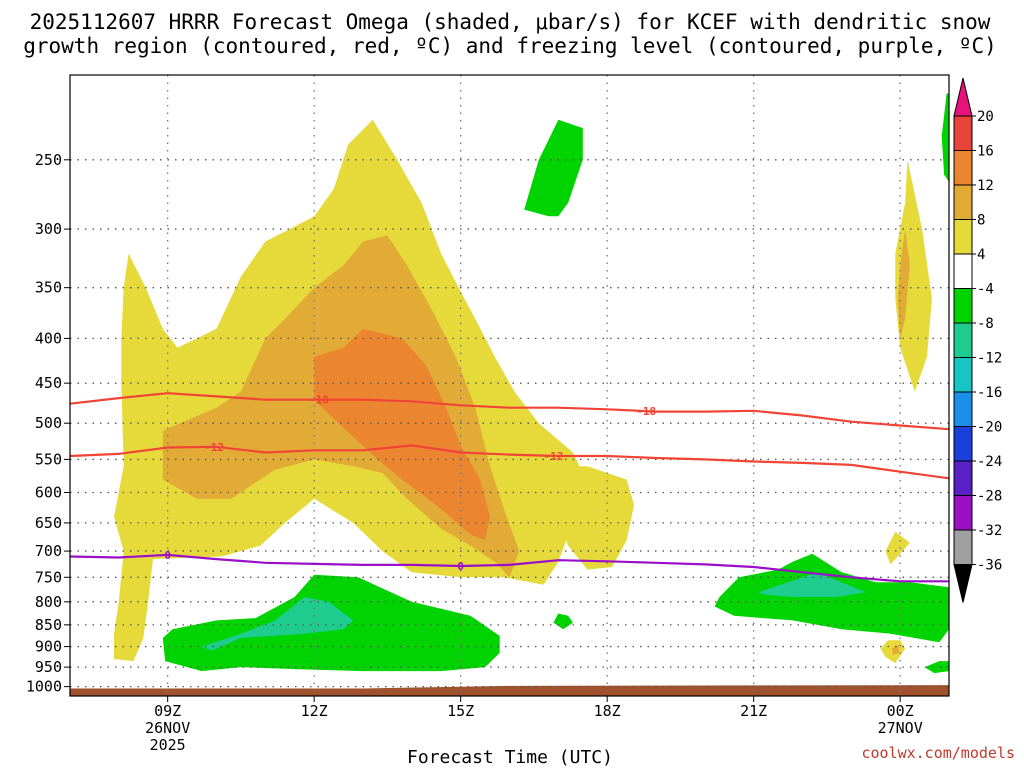 Image resolution: width=1024 pixels, height=768 pixels. Describe the element at coordinates (48, 647) in the screenshot. I see `y-tick-label: 900` at that location.